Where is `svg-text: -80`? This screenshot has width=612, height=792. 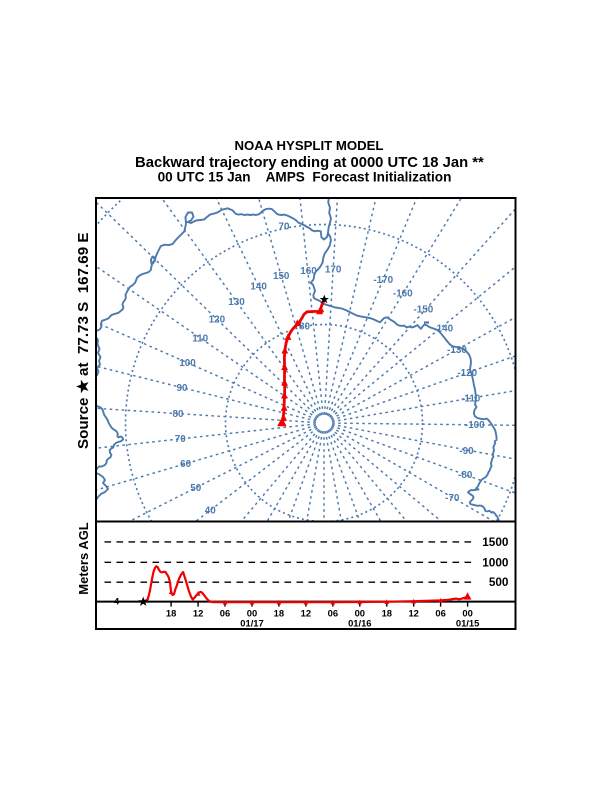 svg-text: -80 is located at coordinates (465, 475).